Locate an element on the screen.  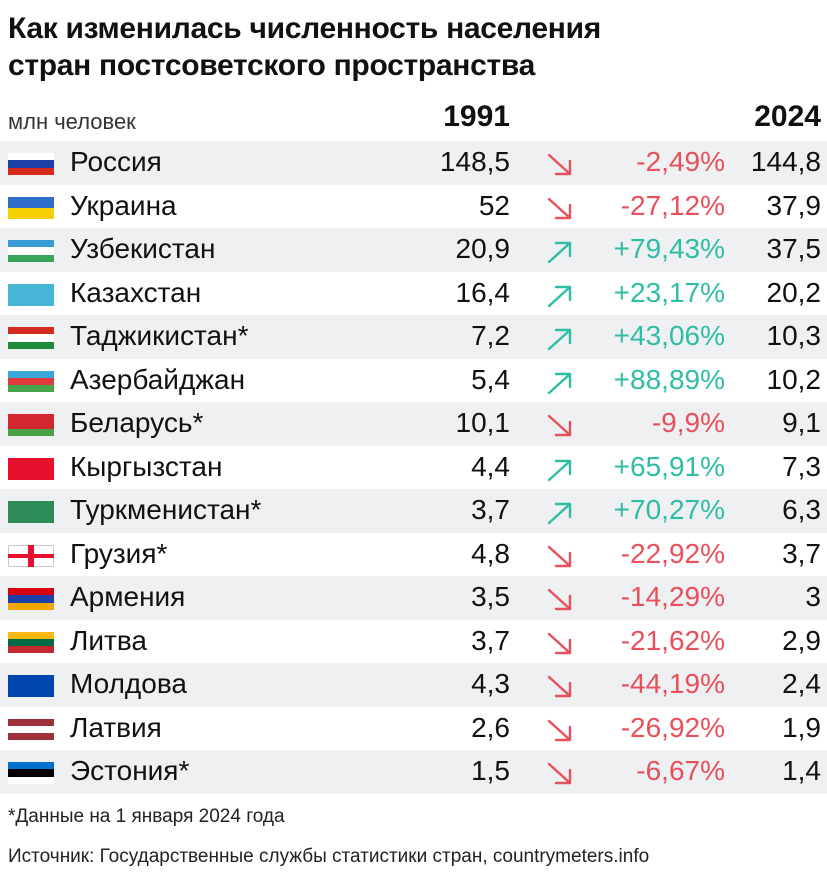
title-line-2: стран постсоветского пространства is located at coordinates (271, 65).